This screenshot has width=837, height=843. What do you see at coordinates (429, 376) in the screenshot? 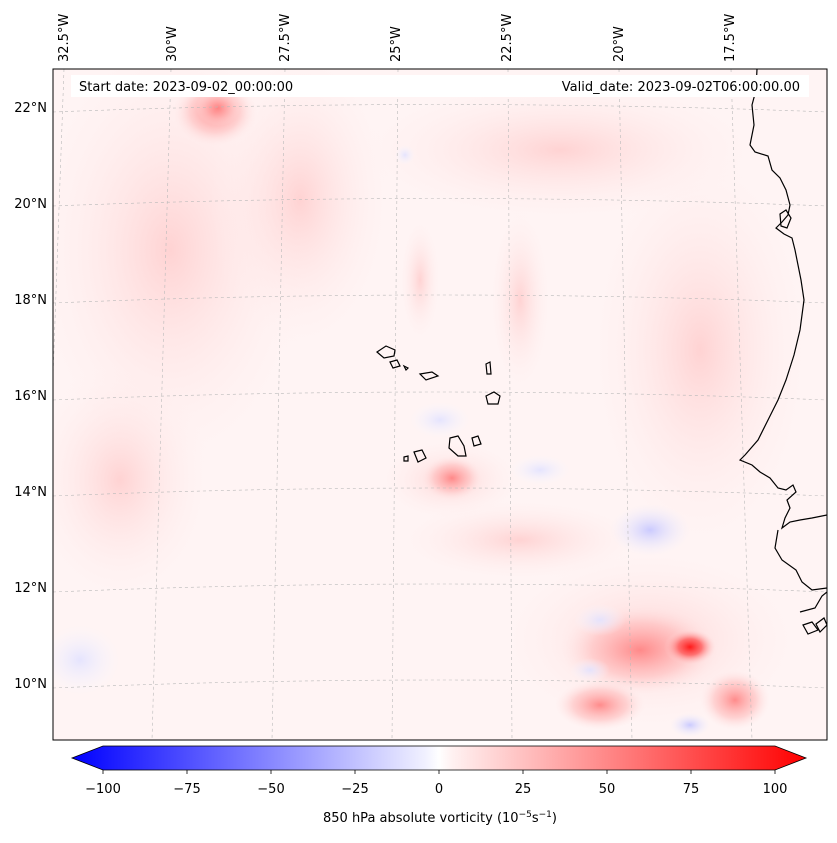
I see `island-sao-nicolau` at bounding box center [429, 376].